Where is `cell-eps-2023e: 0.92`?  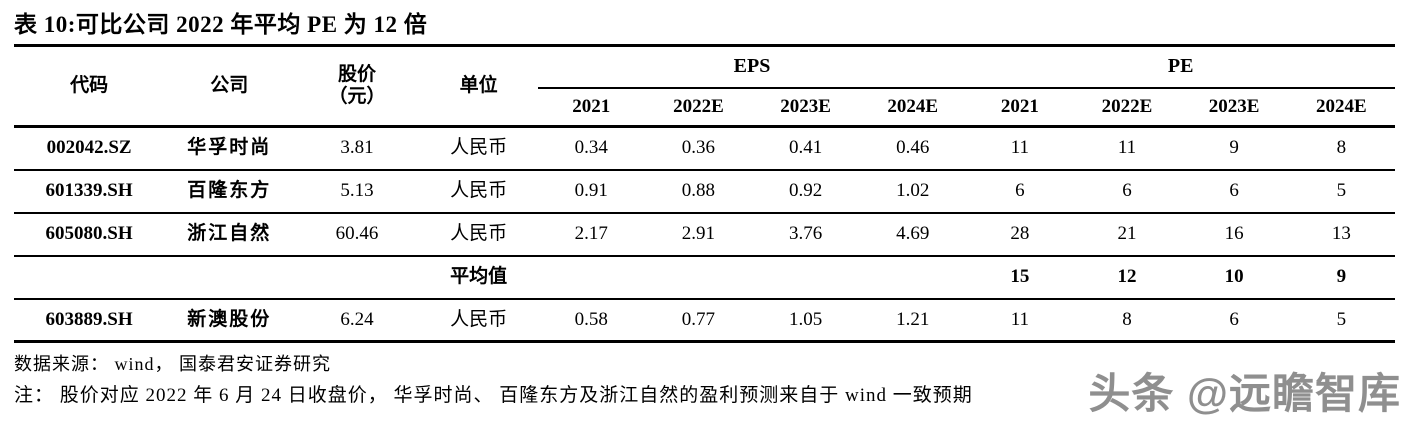 cell-eps-2023e: 0.92 is located at coordinates (805, 191).